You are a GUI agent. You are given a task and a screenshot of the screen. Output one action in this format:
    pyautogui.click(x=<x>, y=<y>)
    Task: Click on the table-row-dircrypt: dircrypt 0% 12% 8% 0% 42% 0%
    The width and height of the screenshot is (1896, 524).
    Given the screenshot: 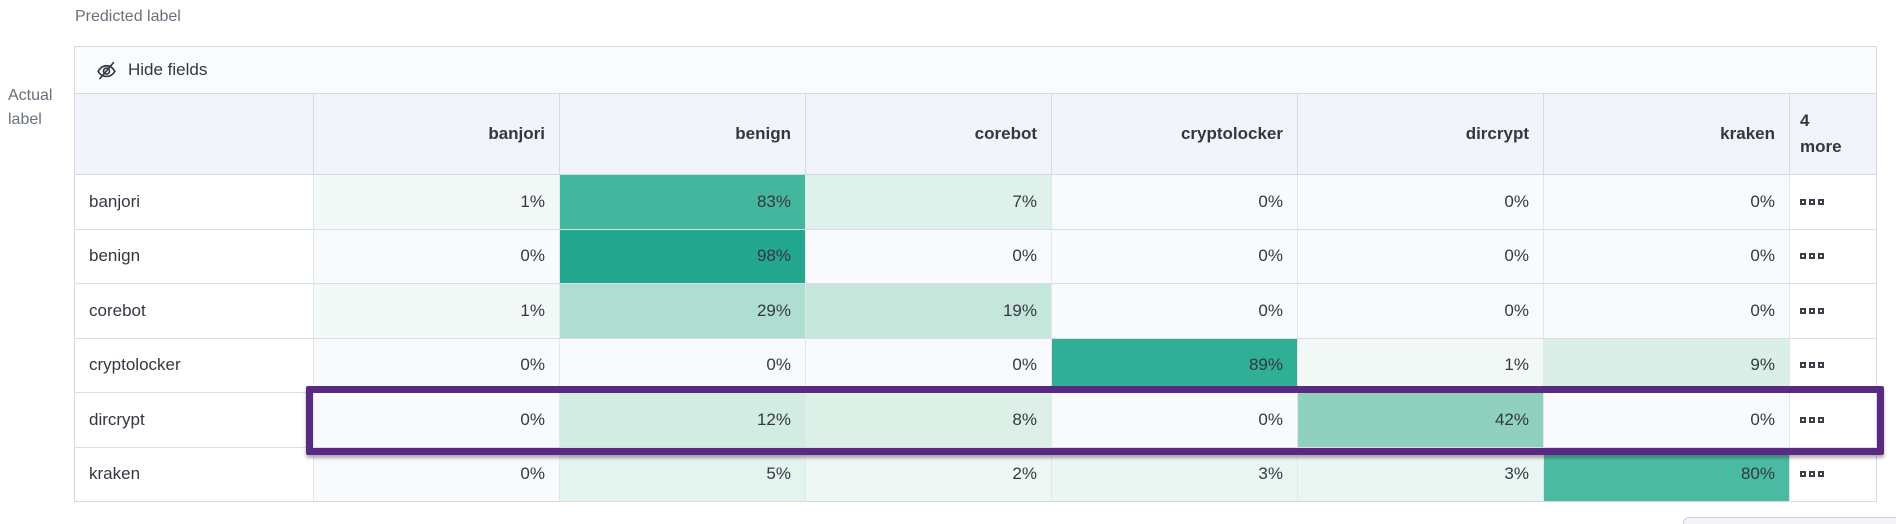 What is the action you would take?
    pyautogui.click(x=975, y=420)
    